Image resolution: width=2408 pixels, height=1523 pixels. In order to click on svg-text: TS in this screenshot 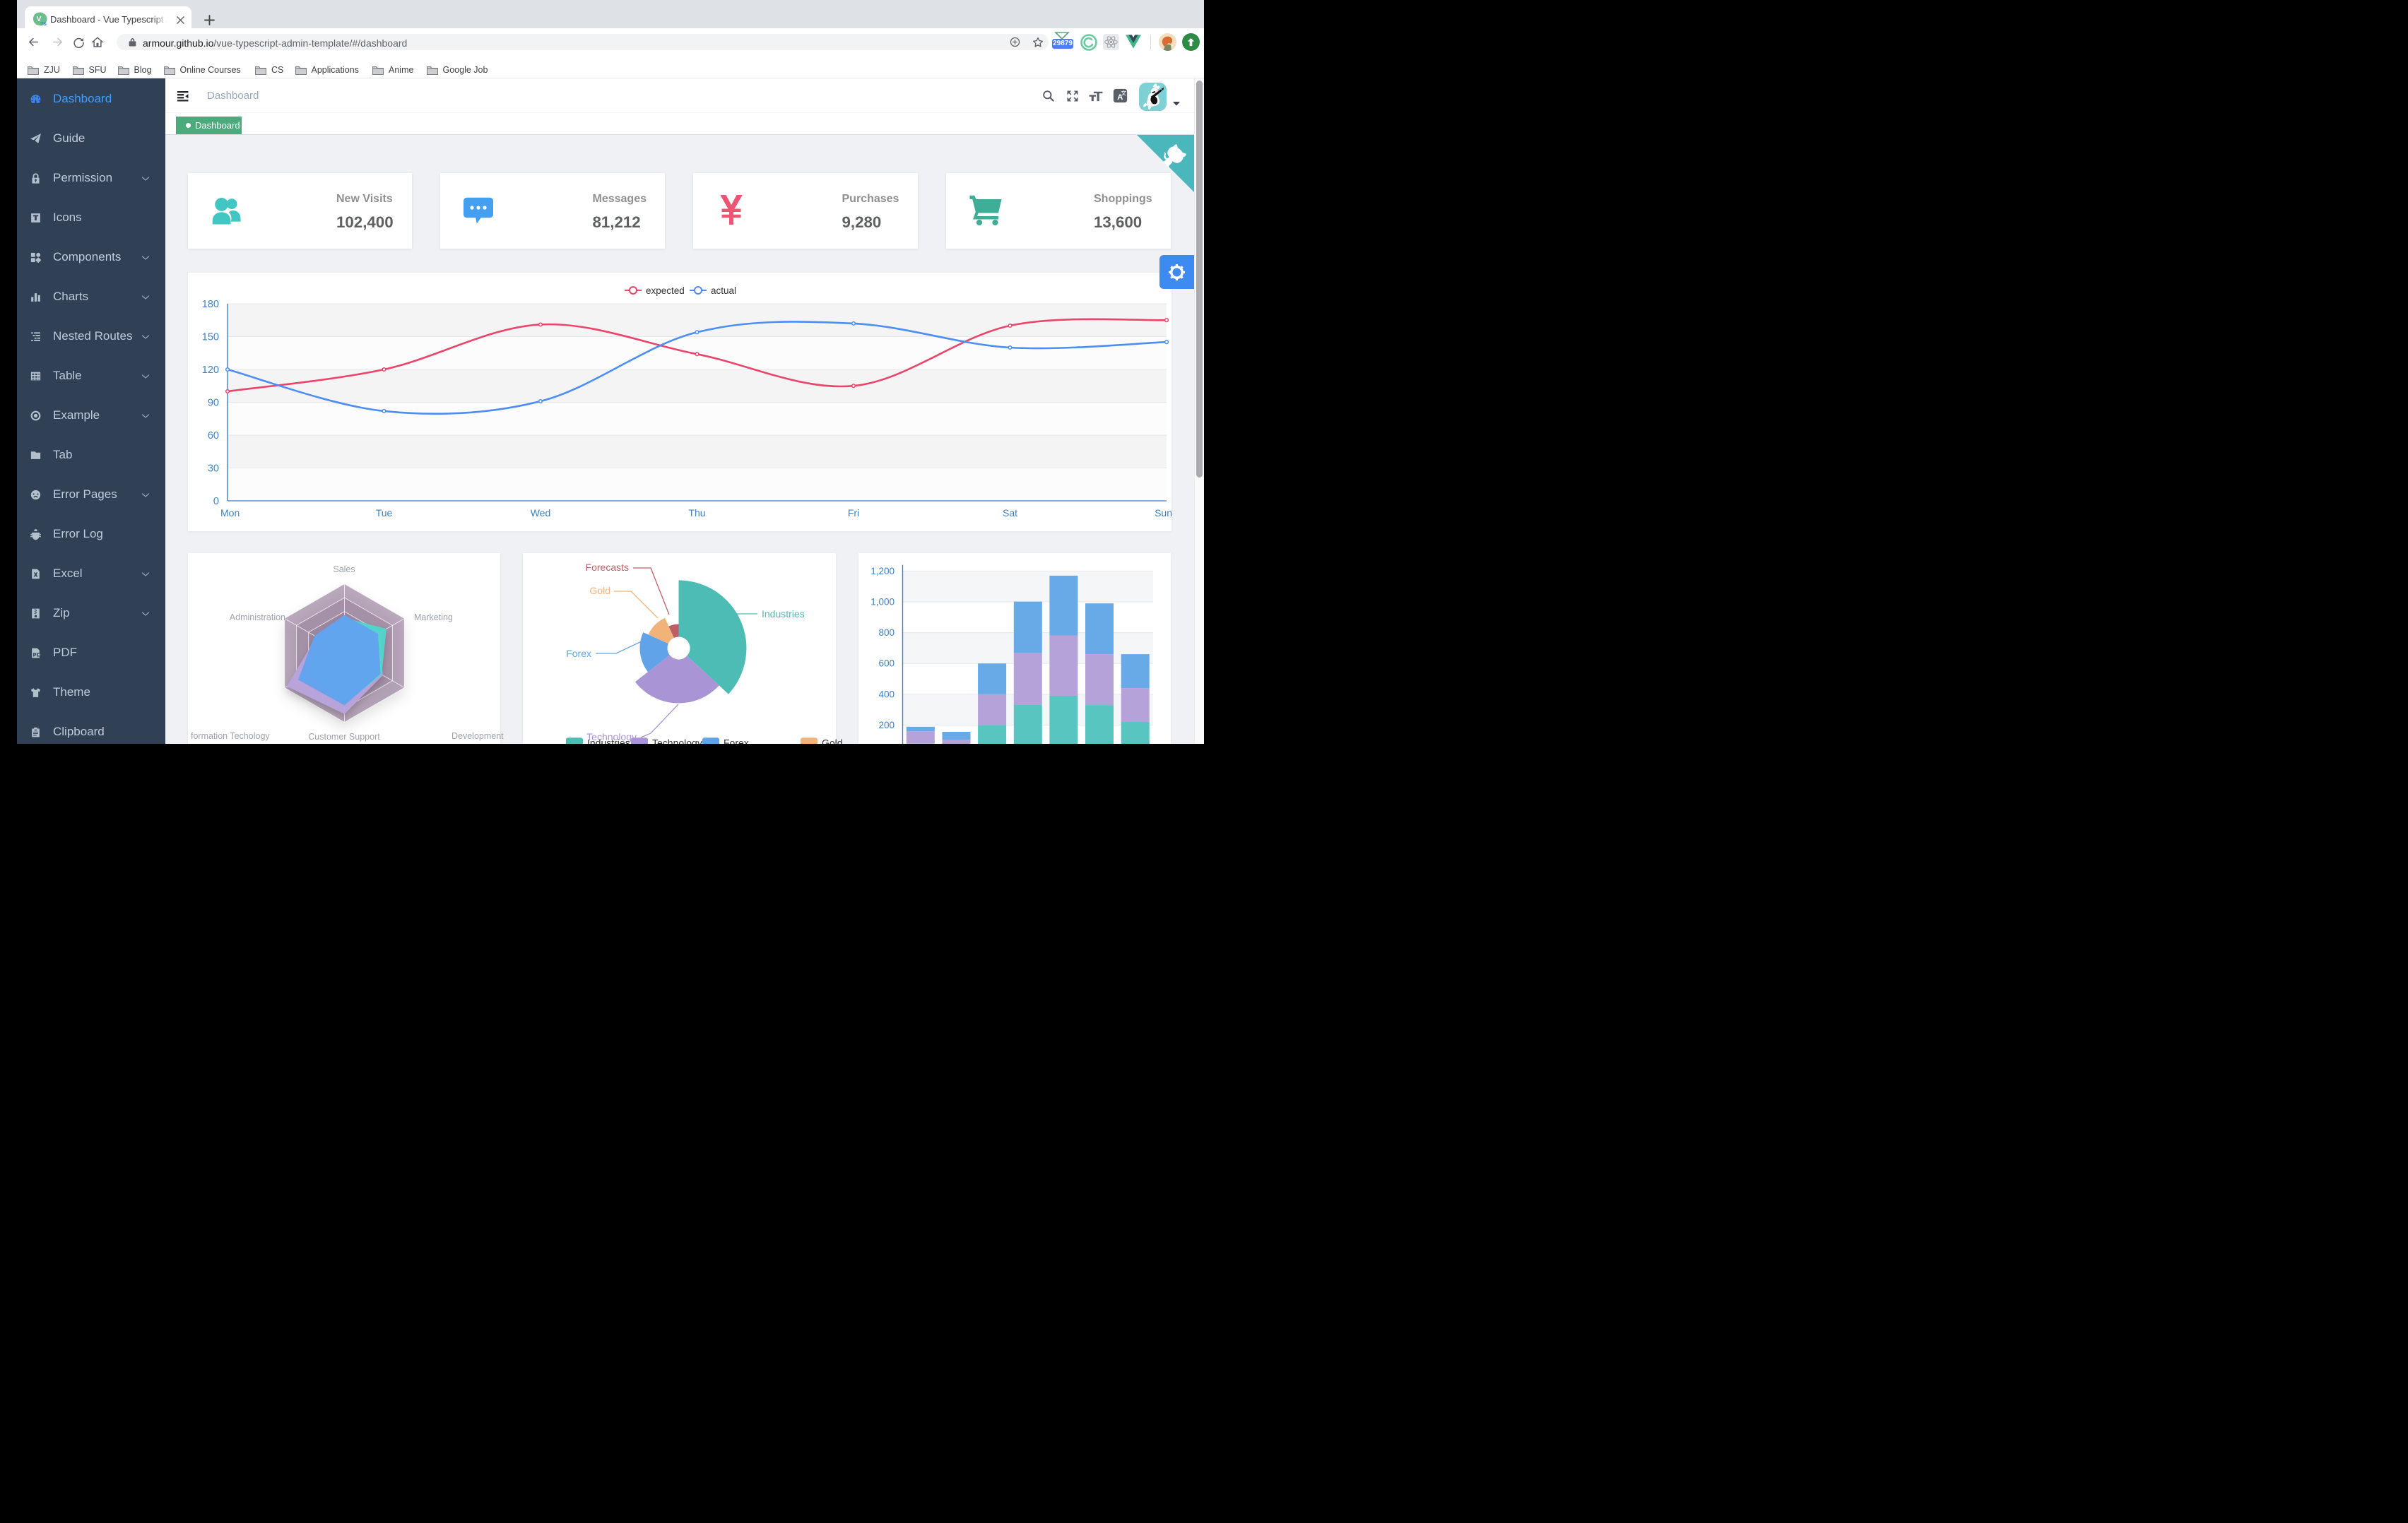, I will do `click(43, 24)`.